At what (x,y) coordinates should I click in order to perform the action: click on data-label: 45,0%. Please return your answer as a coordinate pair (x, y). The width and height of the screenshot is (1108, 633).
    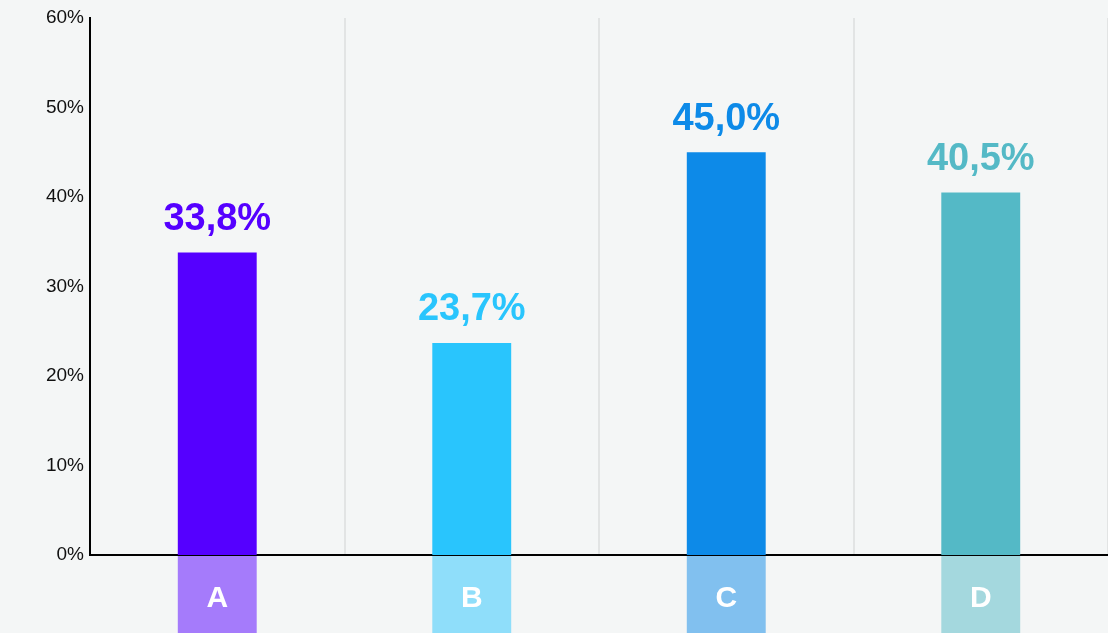
    Looking at the image, I should click on (726, 116).